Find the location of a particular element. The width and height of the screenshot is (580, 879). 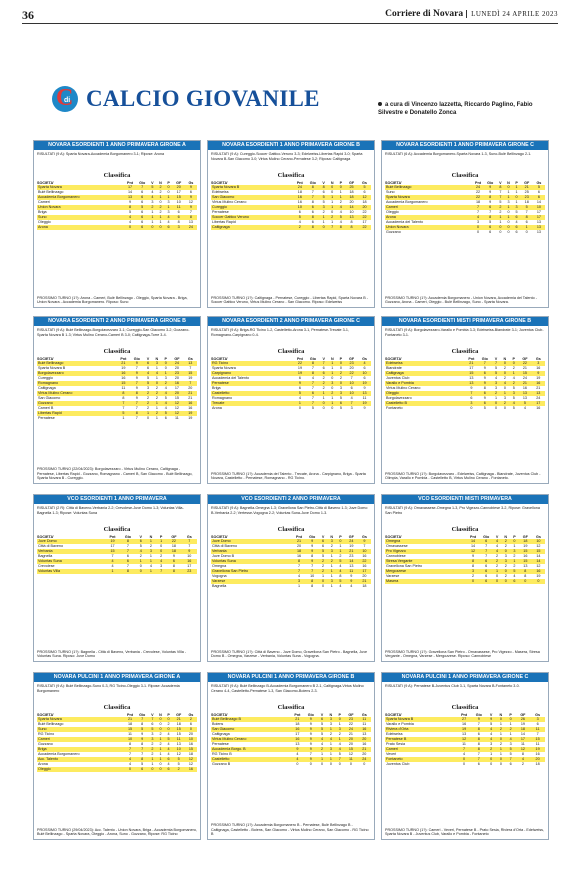

stat-cell: 15 is located at coordinates (190, 749).